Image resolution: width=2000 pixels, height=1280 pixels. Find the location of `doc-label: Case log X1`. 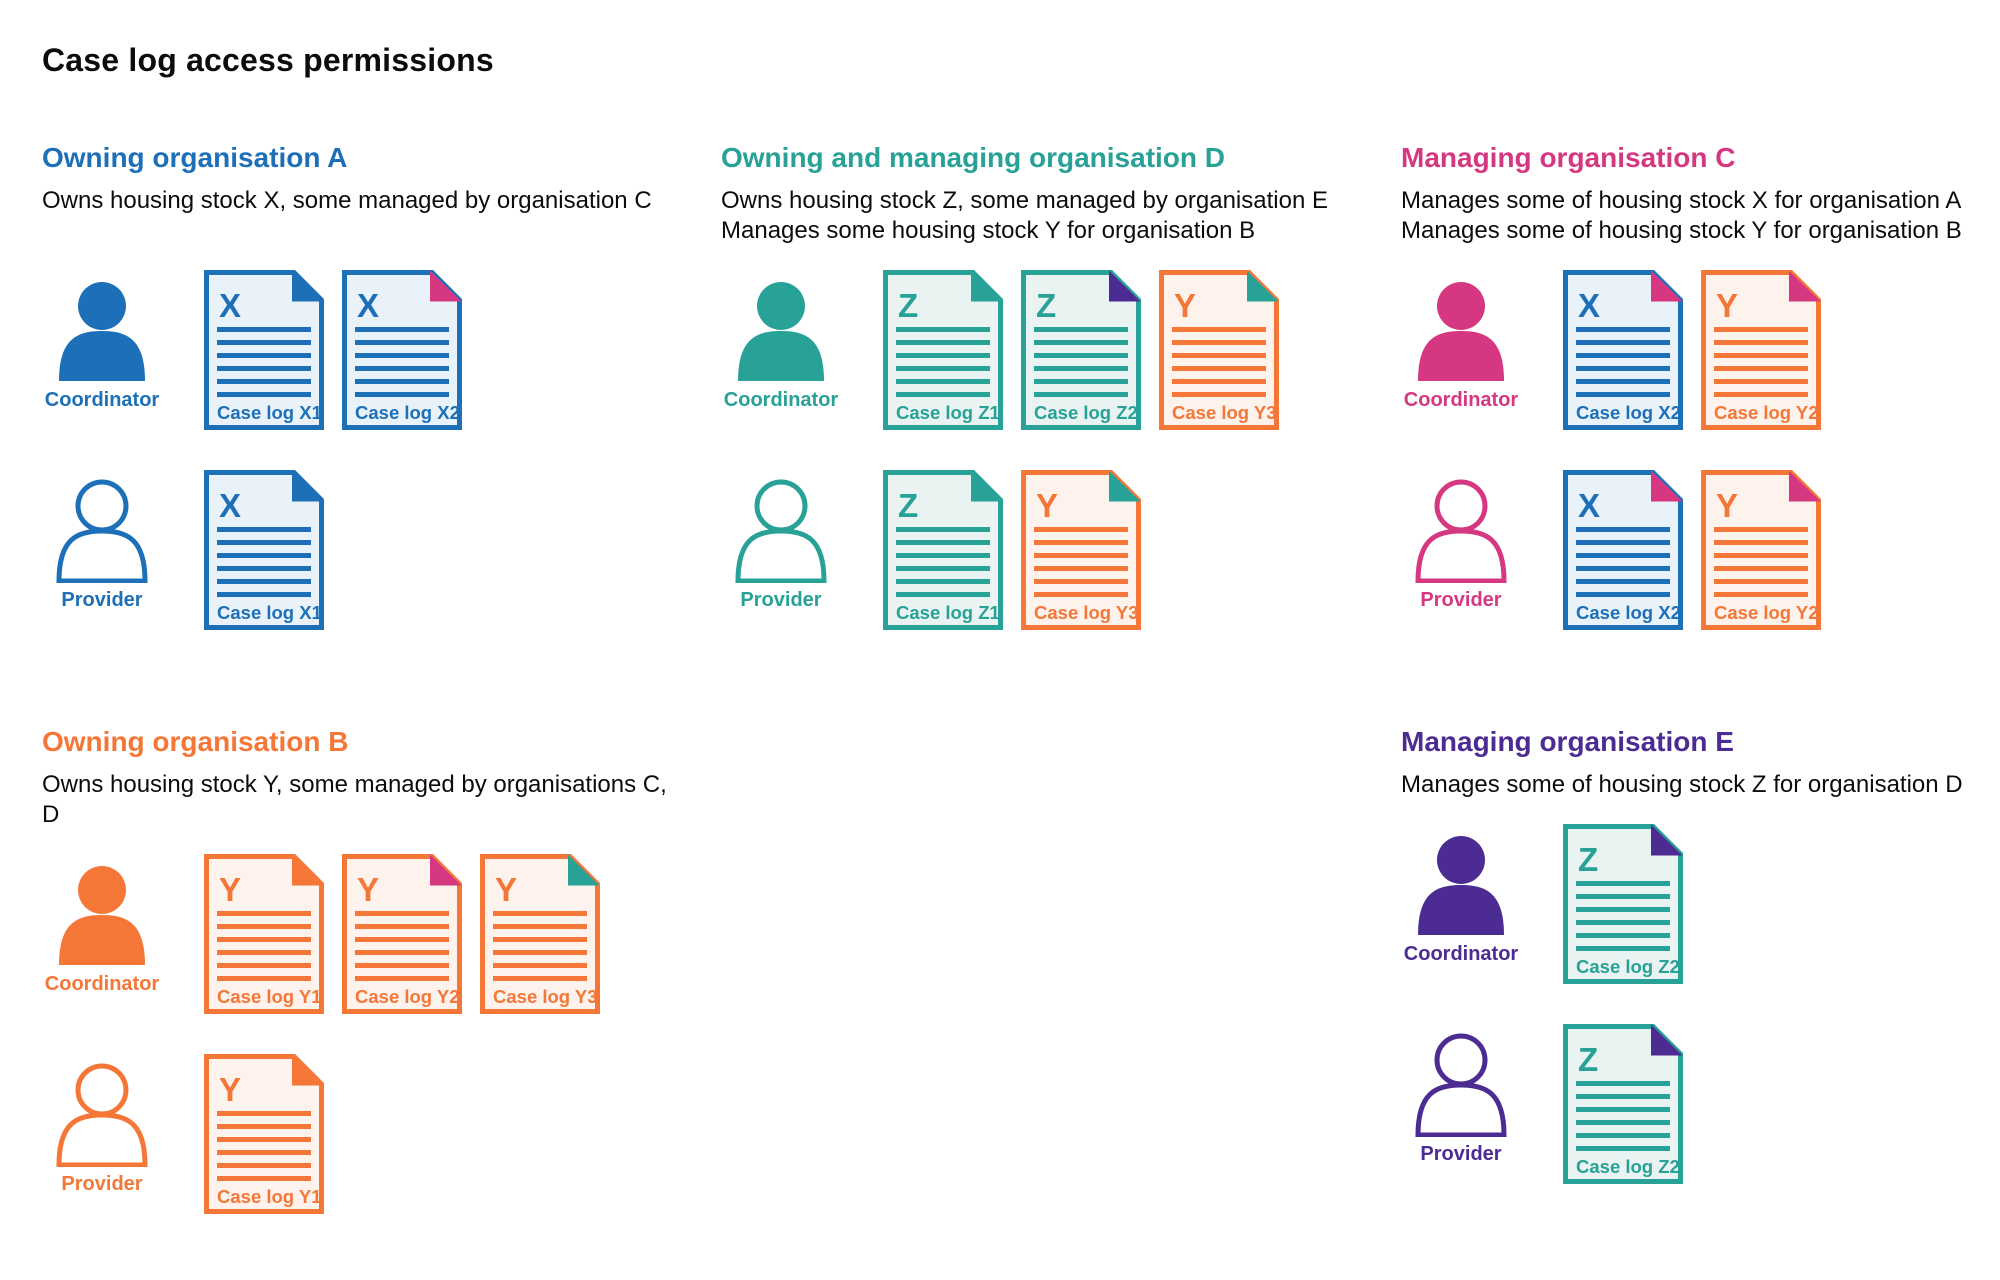

doc-label: Case log X1 is located at coordinates (269, 412).